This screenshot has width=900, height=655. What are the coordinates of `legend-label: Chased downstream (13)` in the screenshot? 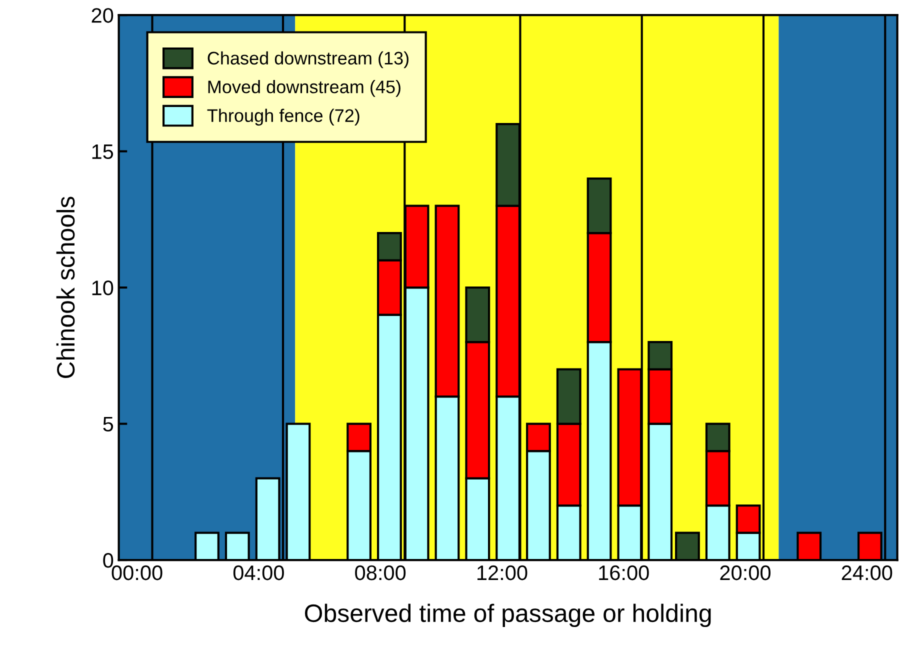 It's located at (308, 59).